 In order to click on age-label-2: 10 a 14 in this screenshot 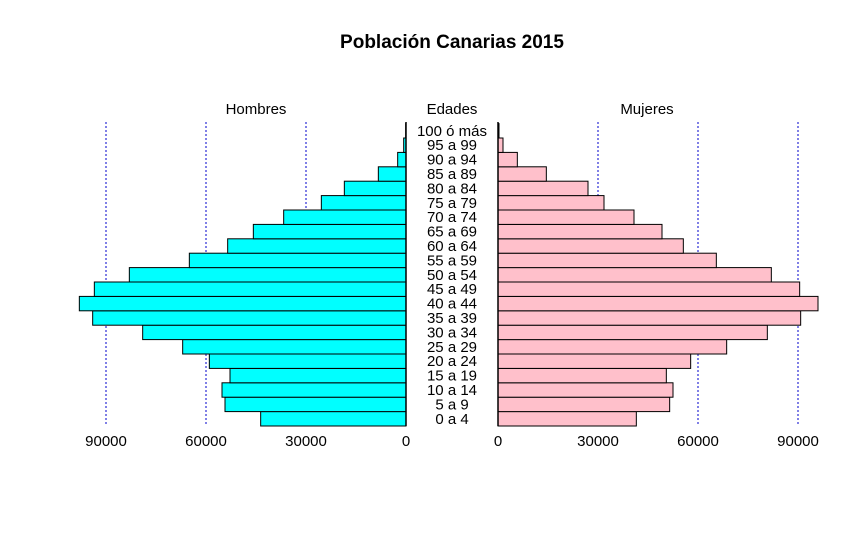, I will do `click(452, 390)`.